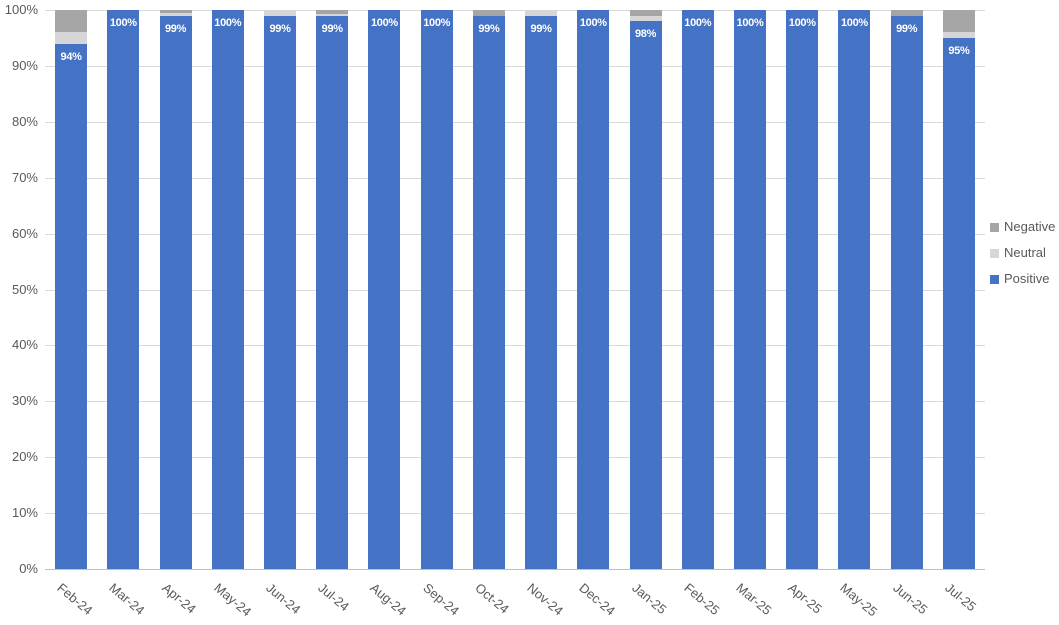 The width and height of the screenshot is (1059, 625). I want to click on legend-swatch-neutral-icon, so click(994, 253).